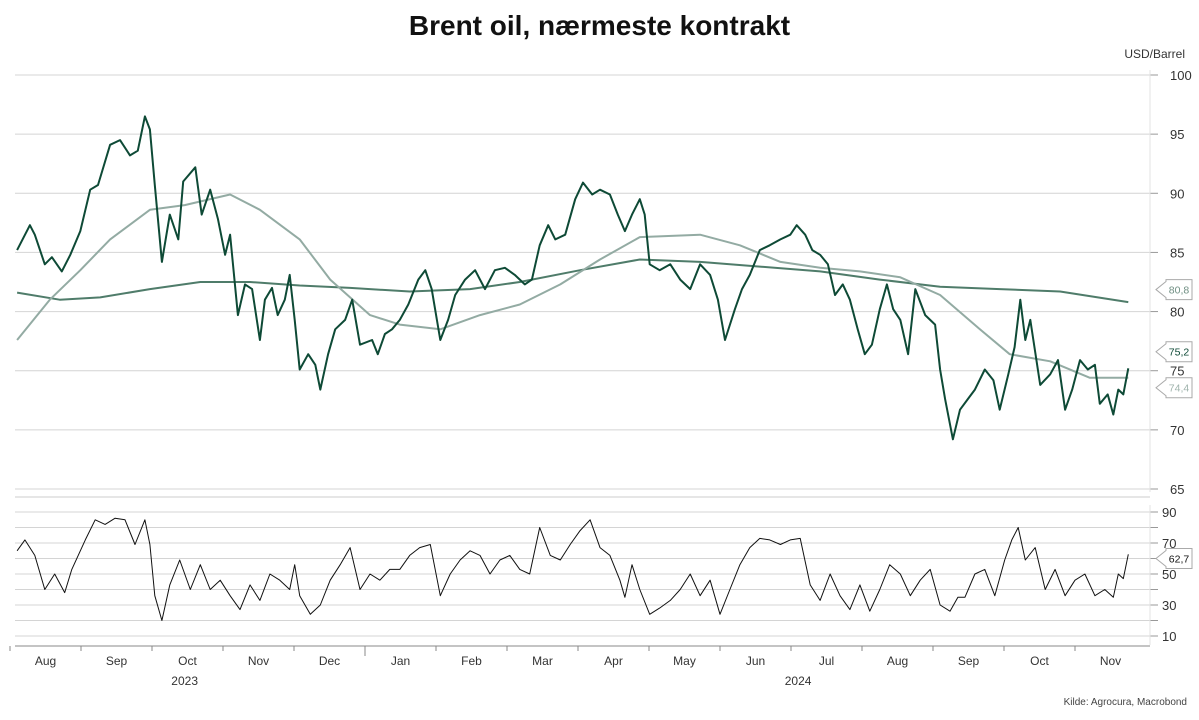 The image size is (1199, 720). I want to click on y-axis-unit-label: USD/Barrel, so click(1154, 54).